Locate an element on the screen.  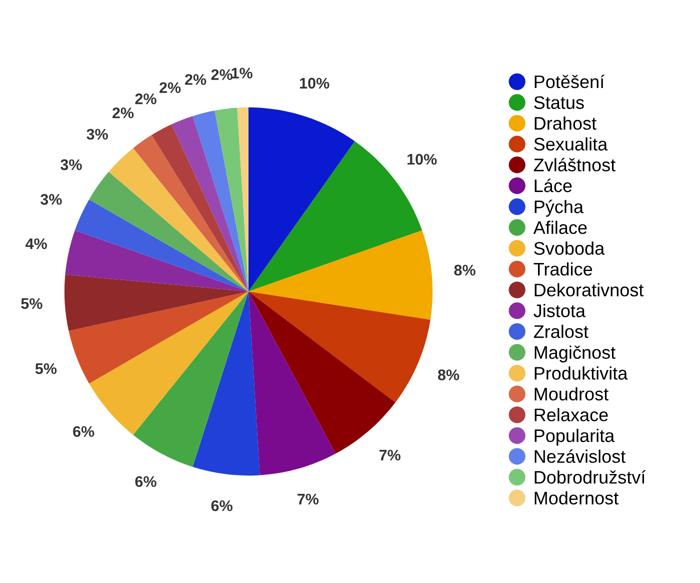
legend-label: Zralost is located at coordinates (561, 331).